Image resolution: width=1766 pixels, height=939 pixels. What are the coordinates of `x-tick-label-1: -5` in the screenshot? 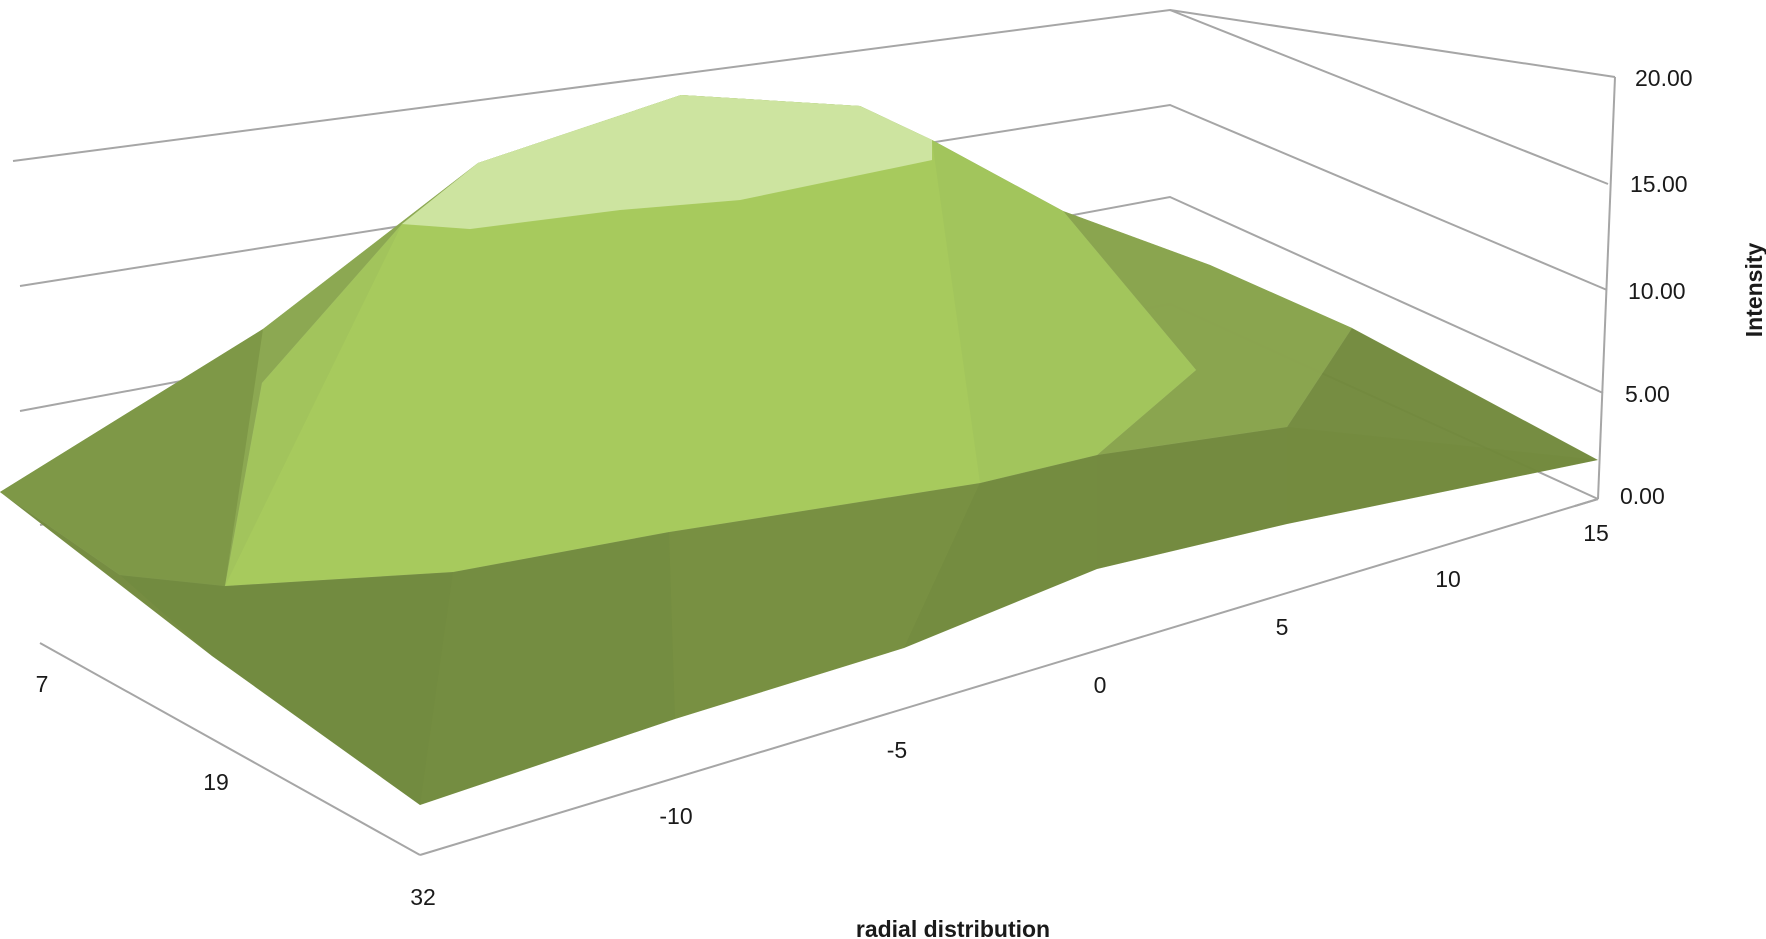 It's located at (897, 750).